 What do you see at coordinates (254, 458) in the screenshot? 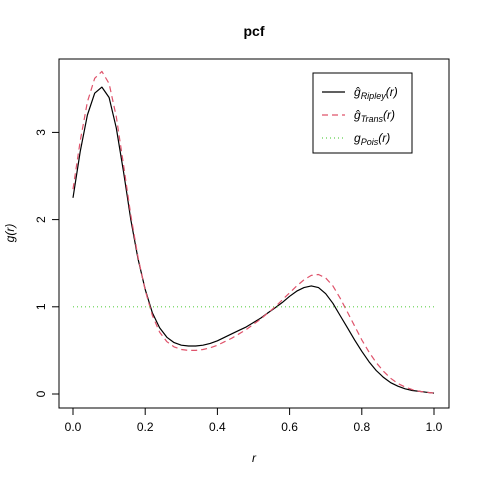
I see `x-axis-label: r` at bounding box center [254, 458].